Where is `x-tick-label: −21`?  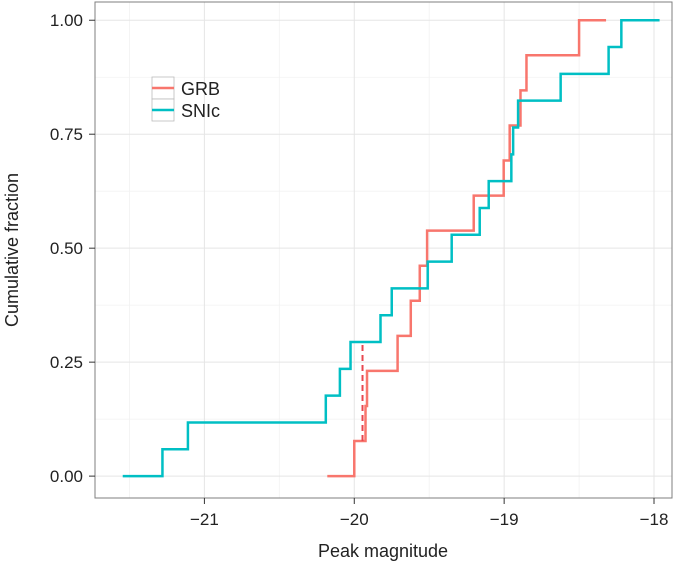 x-tick-label: −21 is located at coordinates (204, 519).